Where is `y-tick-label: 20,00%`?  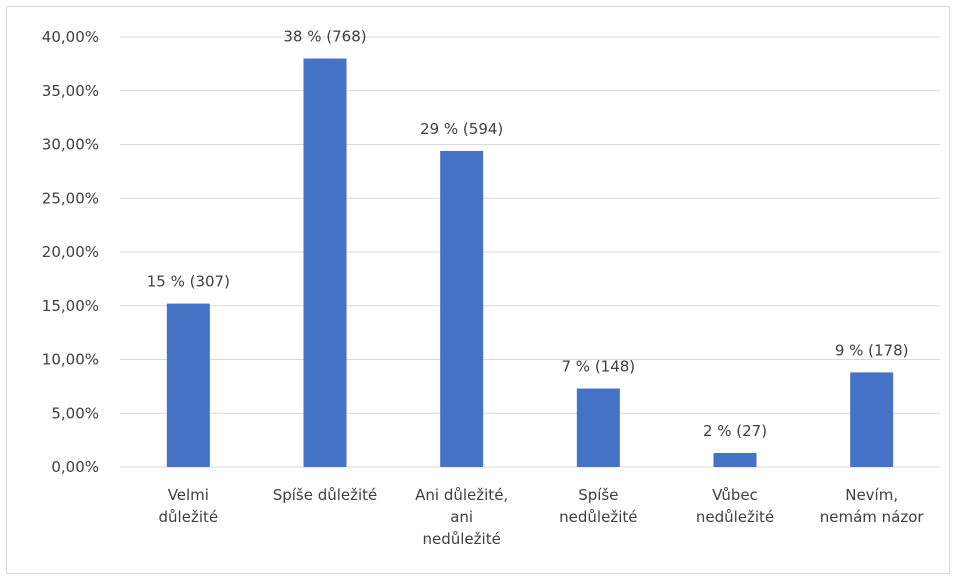
y-tick-label: 20,00% is located at coordinates (70, 252).